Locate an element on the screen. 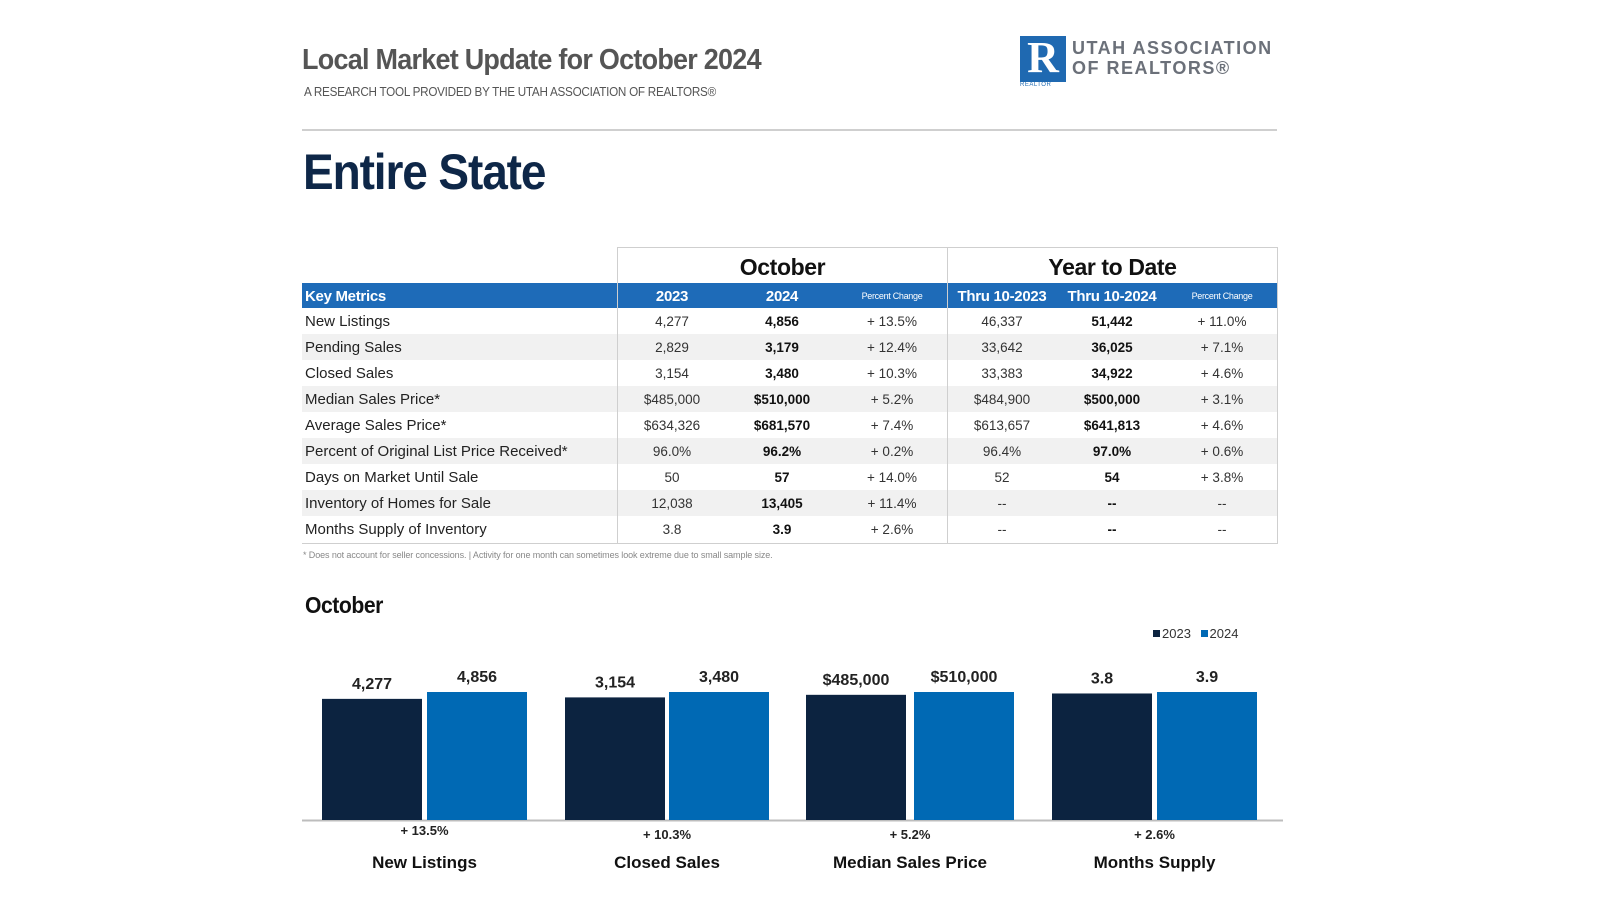  logo-text: UTAH ASSOCIATION OF REALTORS® is located at coordinates (1172, 58).